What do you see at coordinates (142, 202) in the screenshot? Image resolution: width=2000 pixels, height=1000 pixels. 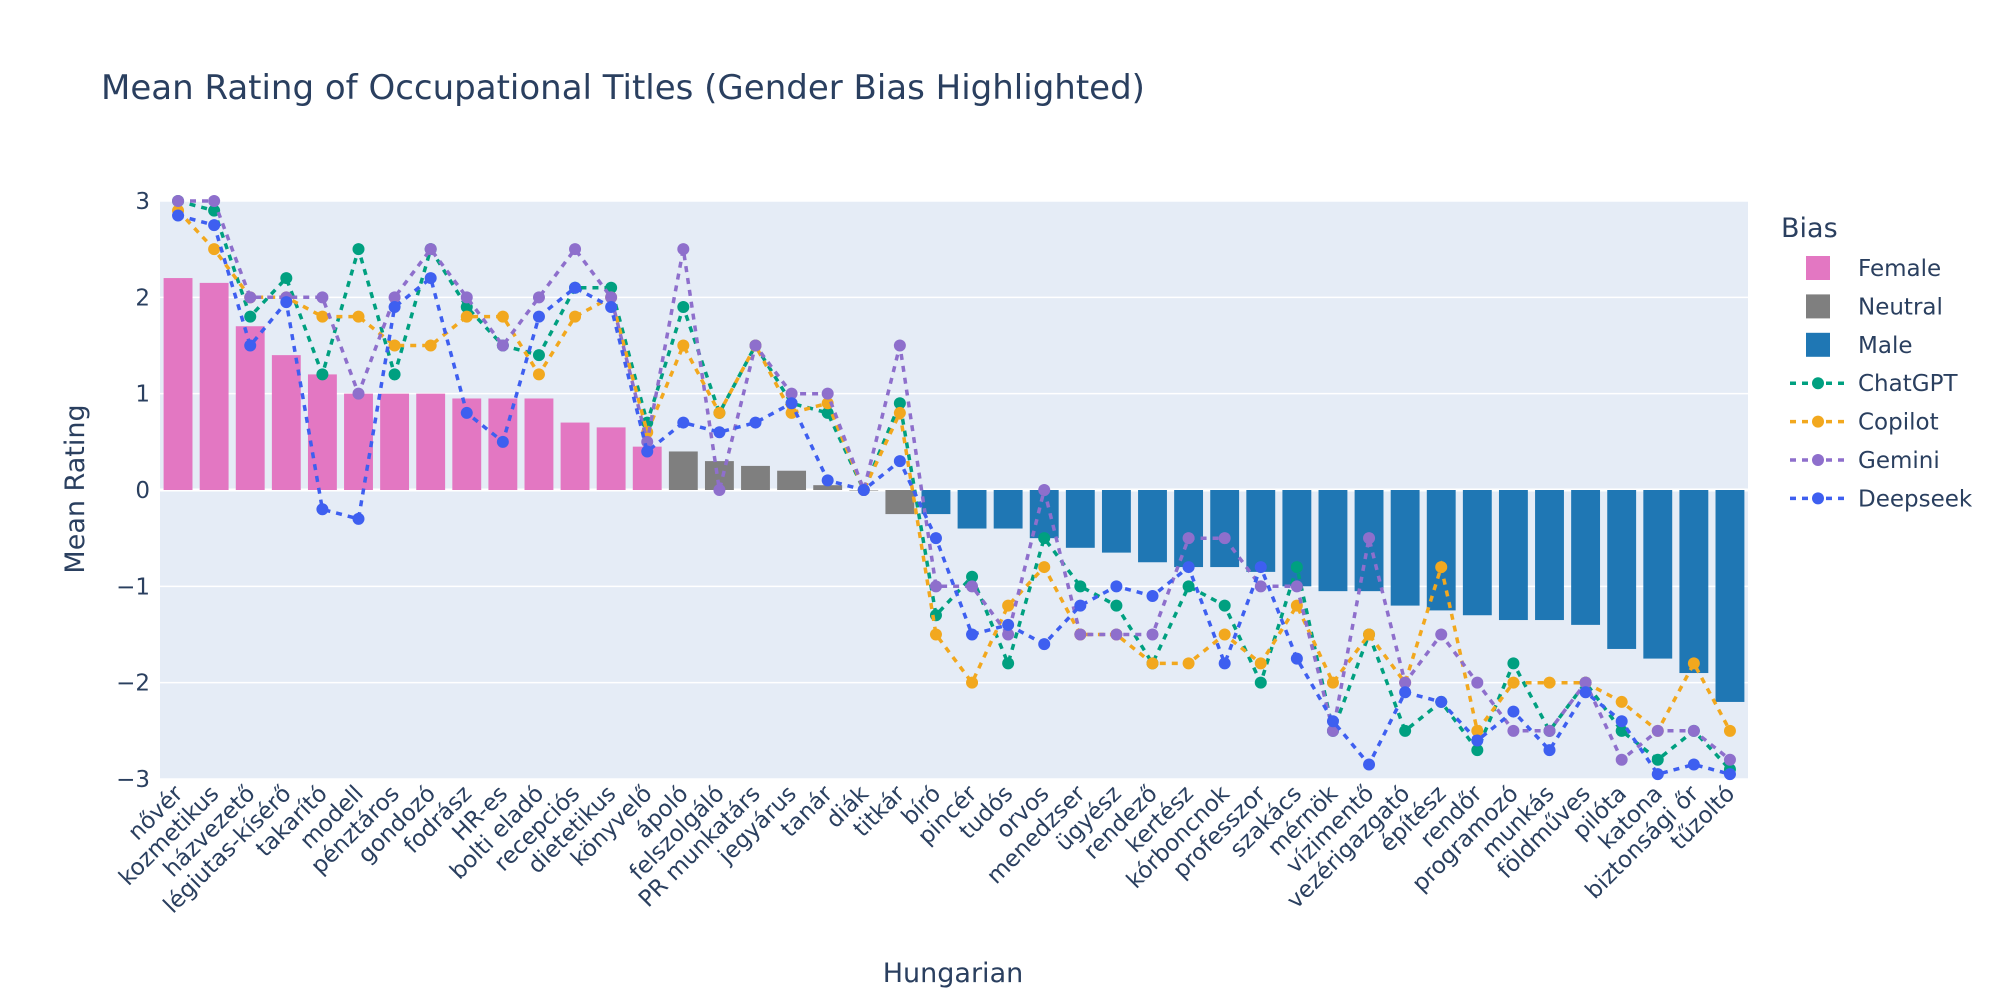 I see `y-tick-label: 3` at bounding box center [142, 202].